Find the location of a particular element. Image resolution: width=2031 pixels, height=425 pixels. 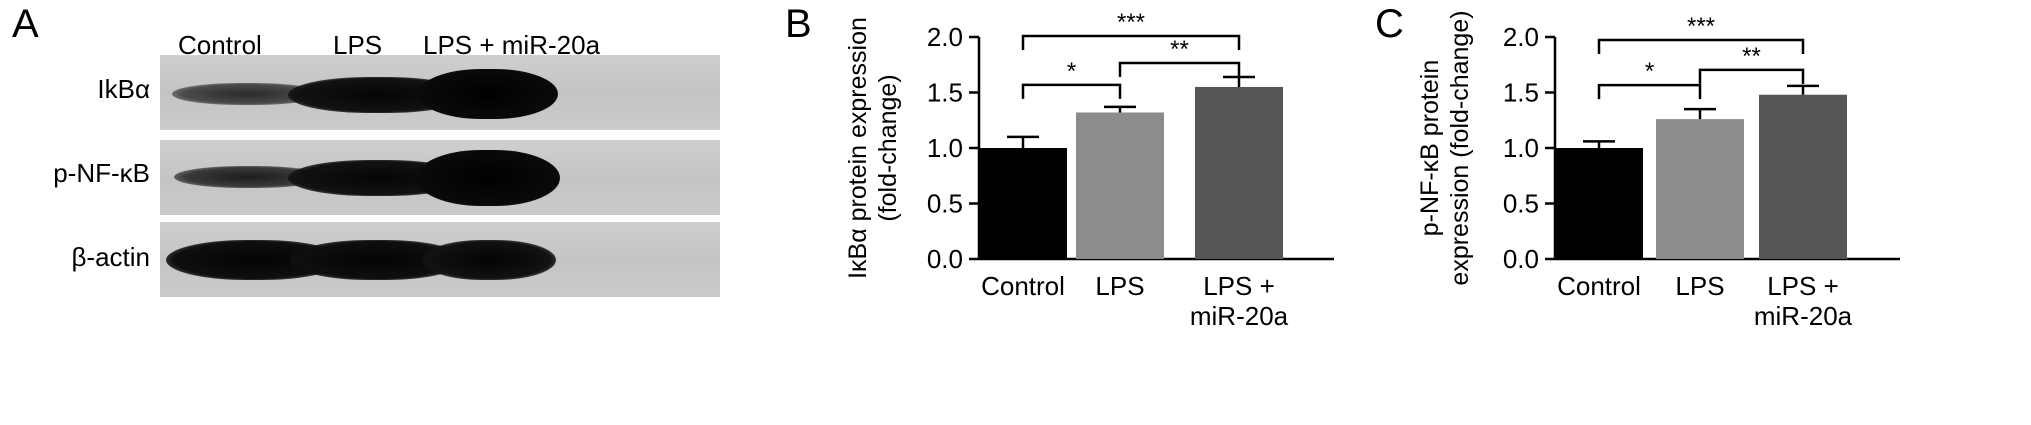

chart-b-category-label-2-0: LPS + is located at coordinates (1239, 286).